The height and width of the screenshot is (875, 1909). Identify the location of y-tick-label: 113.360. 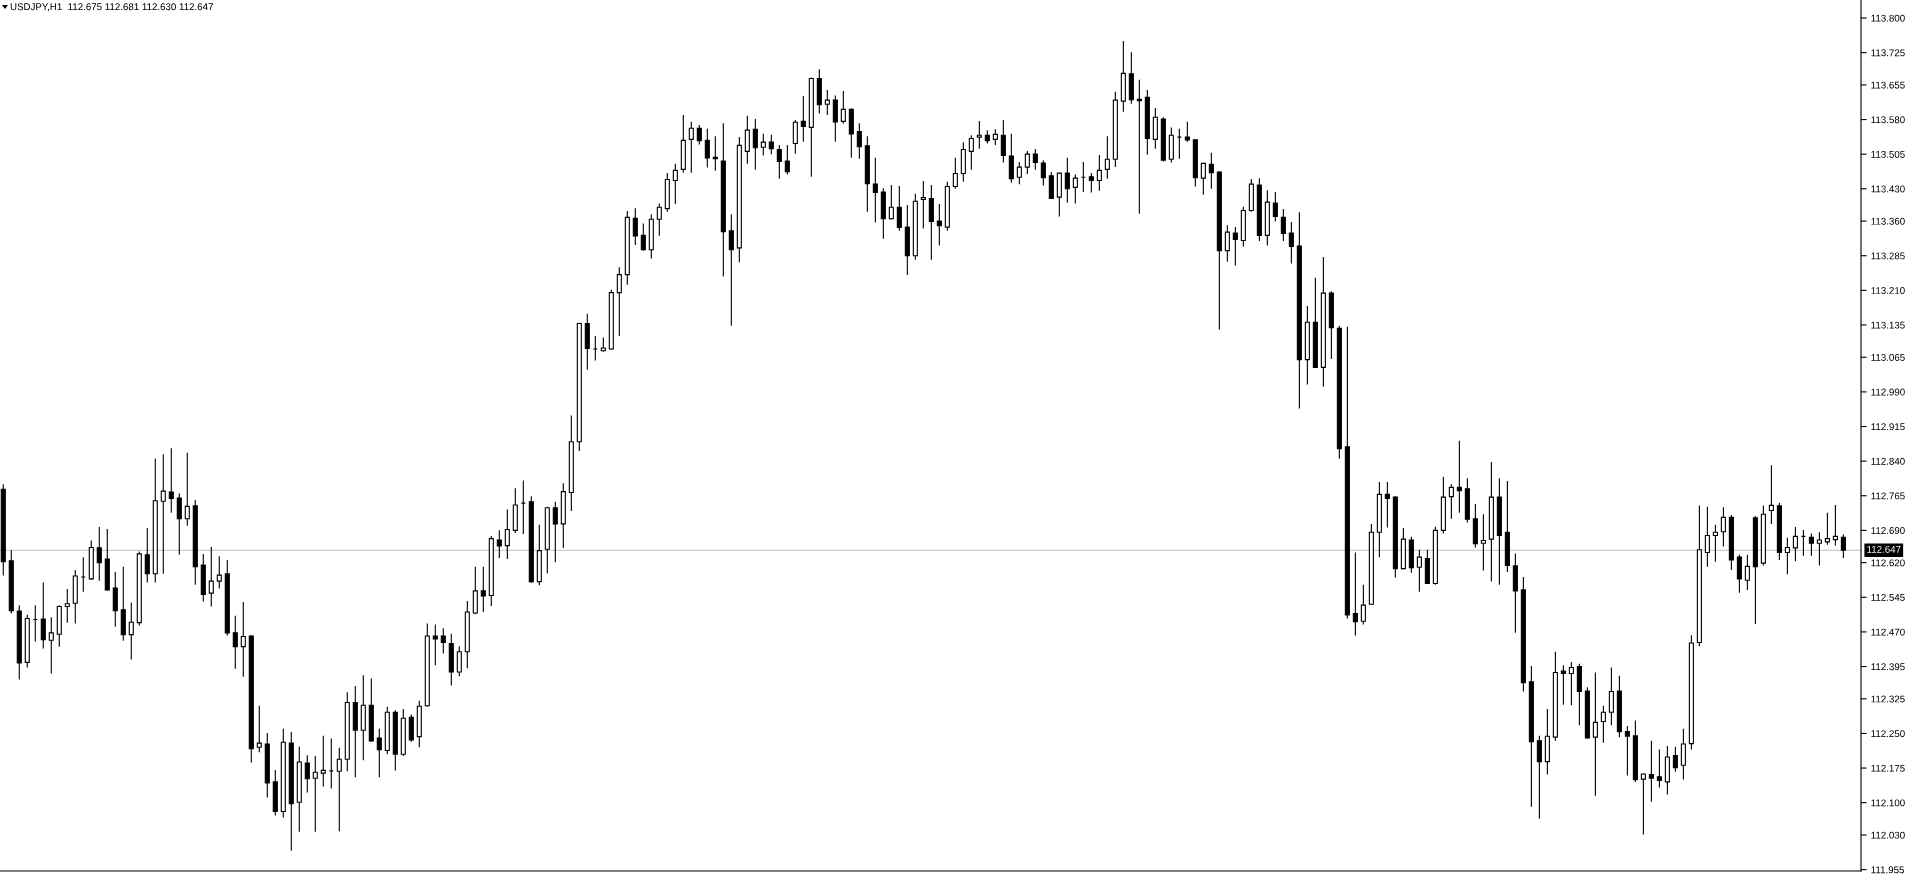
(1888, 221).